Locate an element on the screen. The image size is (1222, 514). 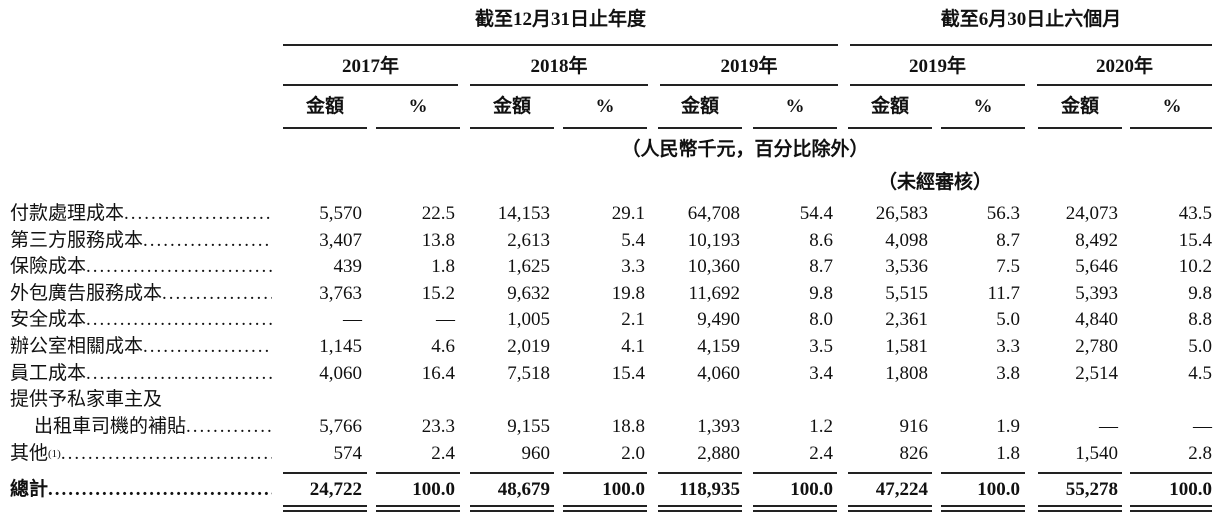
cell-value: 9,632 is located at coordinates (528, 293).